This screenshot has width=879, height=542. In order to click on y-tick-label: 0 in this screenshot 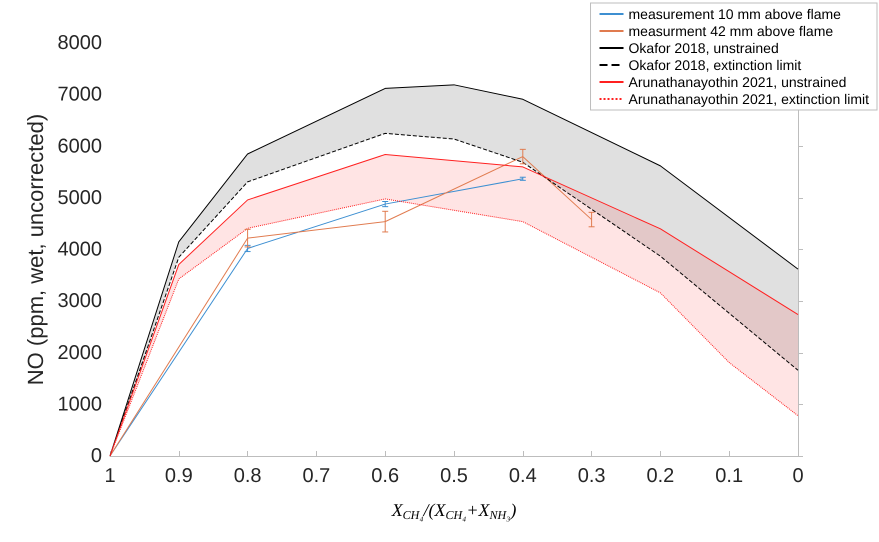, I will do `click(96, 456)`.